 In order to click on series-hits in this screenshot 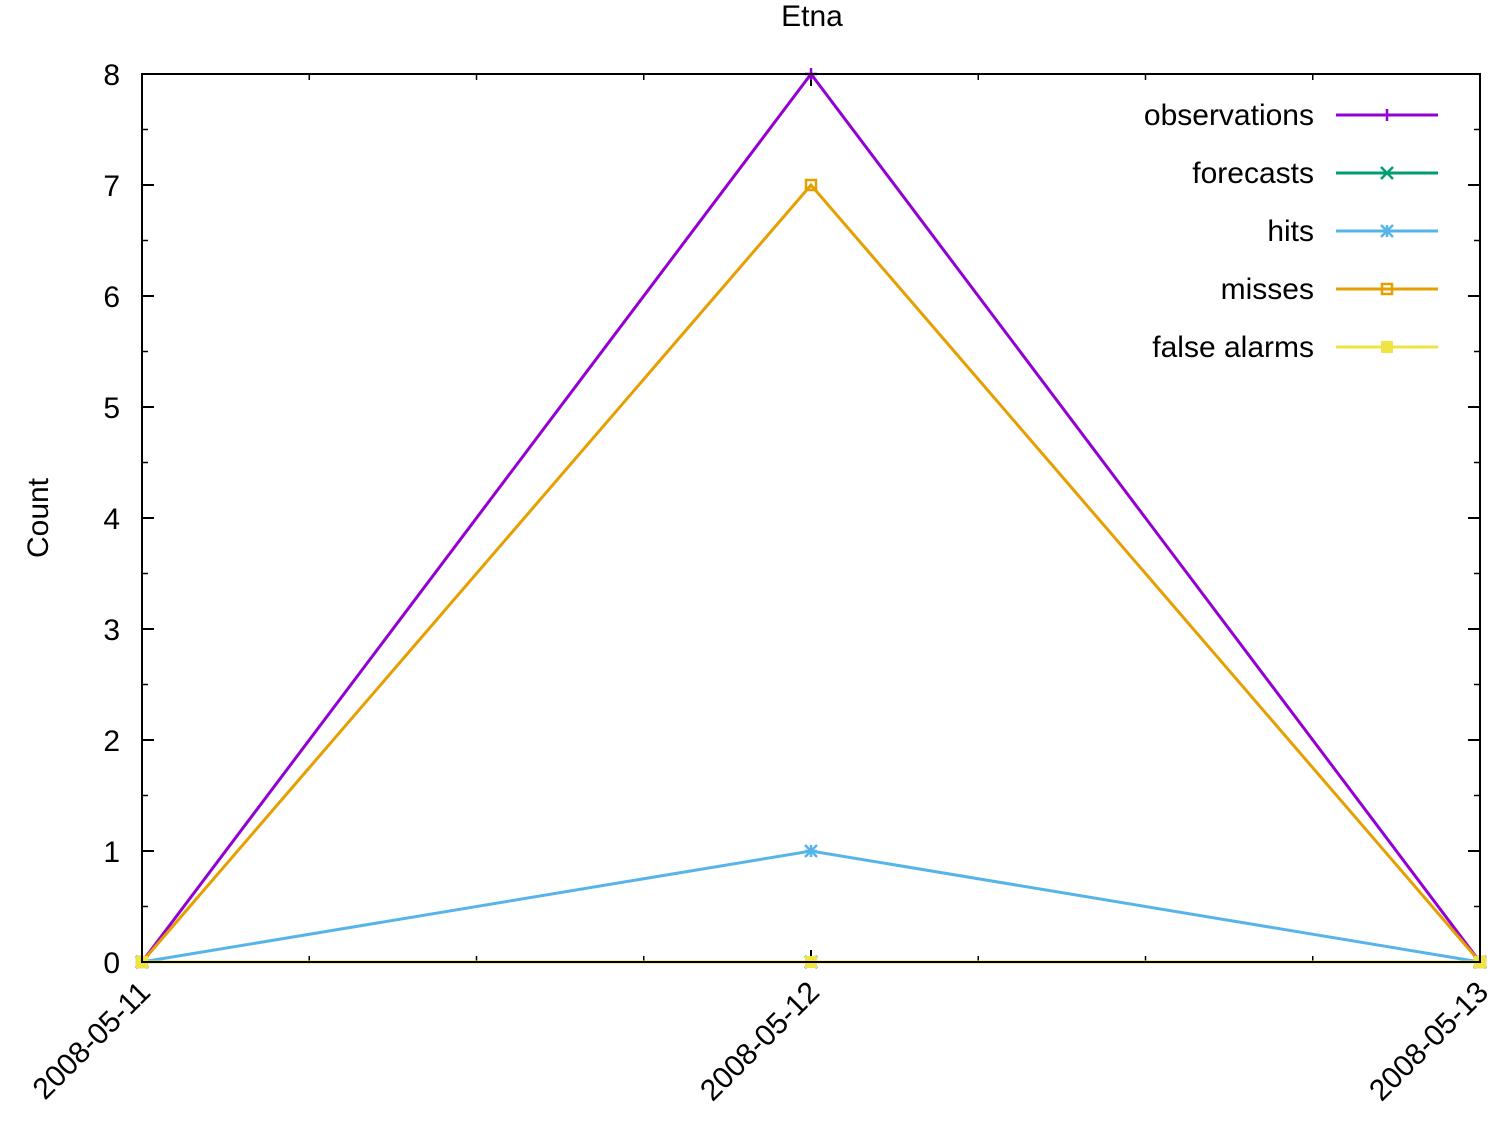, I will do `click(811, 906)`.